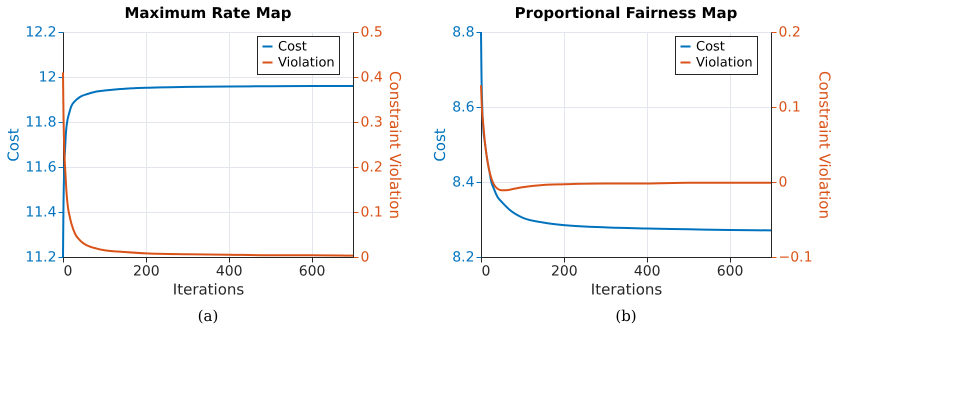 The image size is (966, 416). I want to click on text: (b), so click(626, 316).